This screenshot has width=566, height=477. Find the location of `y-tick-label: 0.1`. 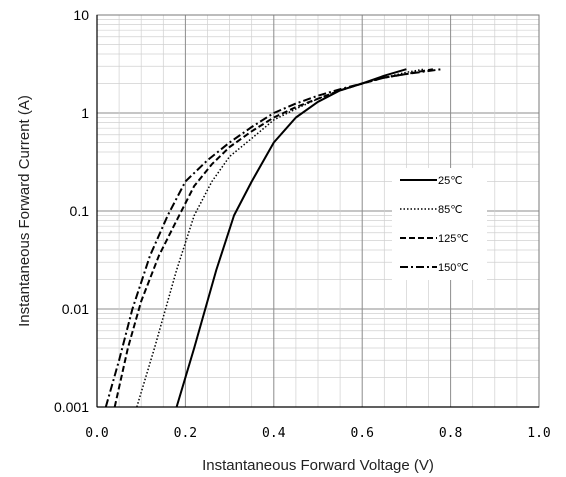

y-tick-label: 0.1 is located at coordinates (80, 211).